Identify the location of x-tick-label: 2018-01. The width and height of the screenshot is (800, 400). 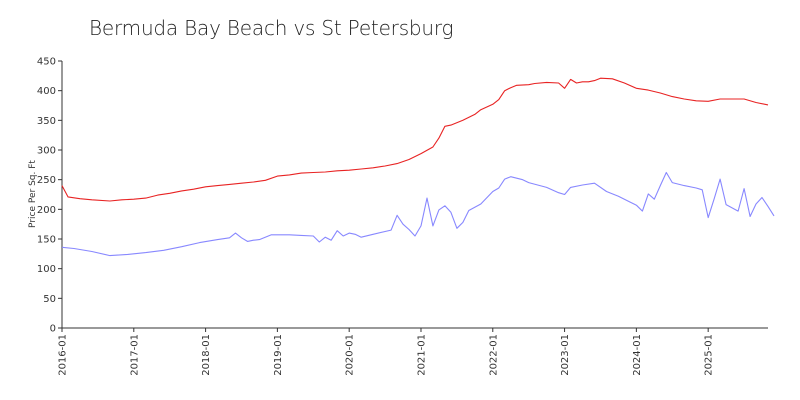
(206, 355).